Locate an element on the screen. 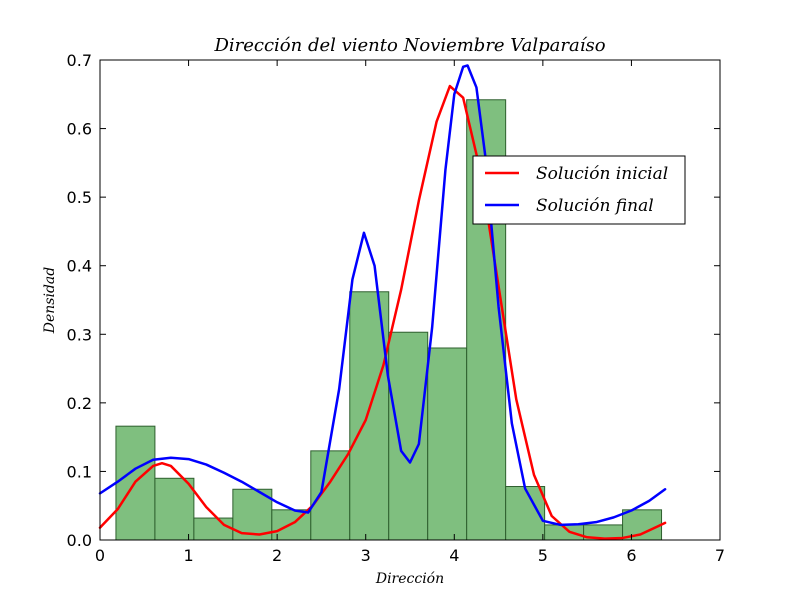  legend: Solución inicial Solución final is located at coordinates (579, 190).